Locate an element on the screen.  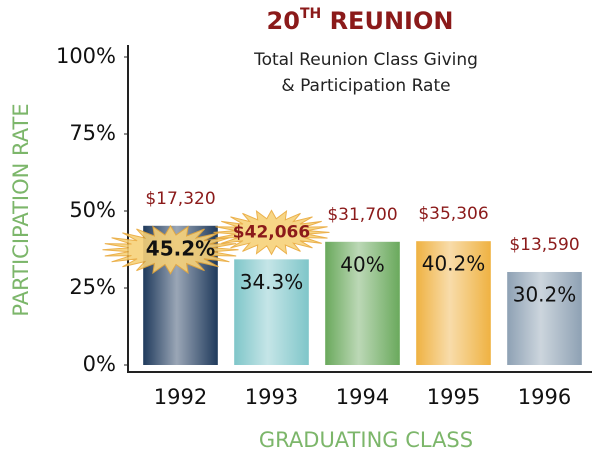
value-label: 34.3% is located at coordinates (272, 282).